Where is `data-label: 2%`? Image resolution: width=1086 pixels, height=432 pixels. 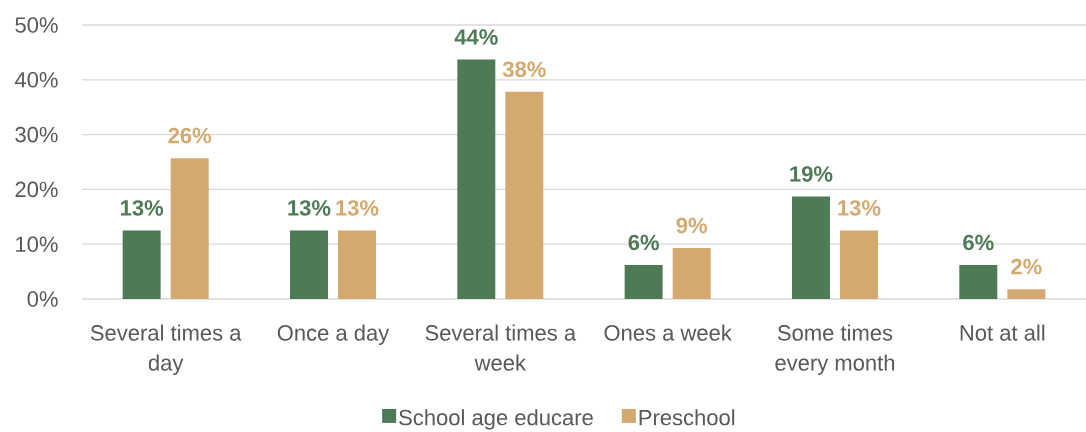
data-label: 2% is located at coordinates (1026, 266).